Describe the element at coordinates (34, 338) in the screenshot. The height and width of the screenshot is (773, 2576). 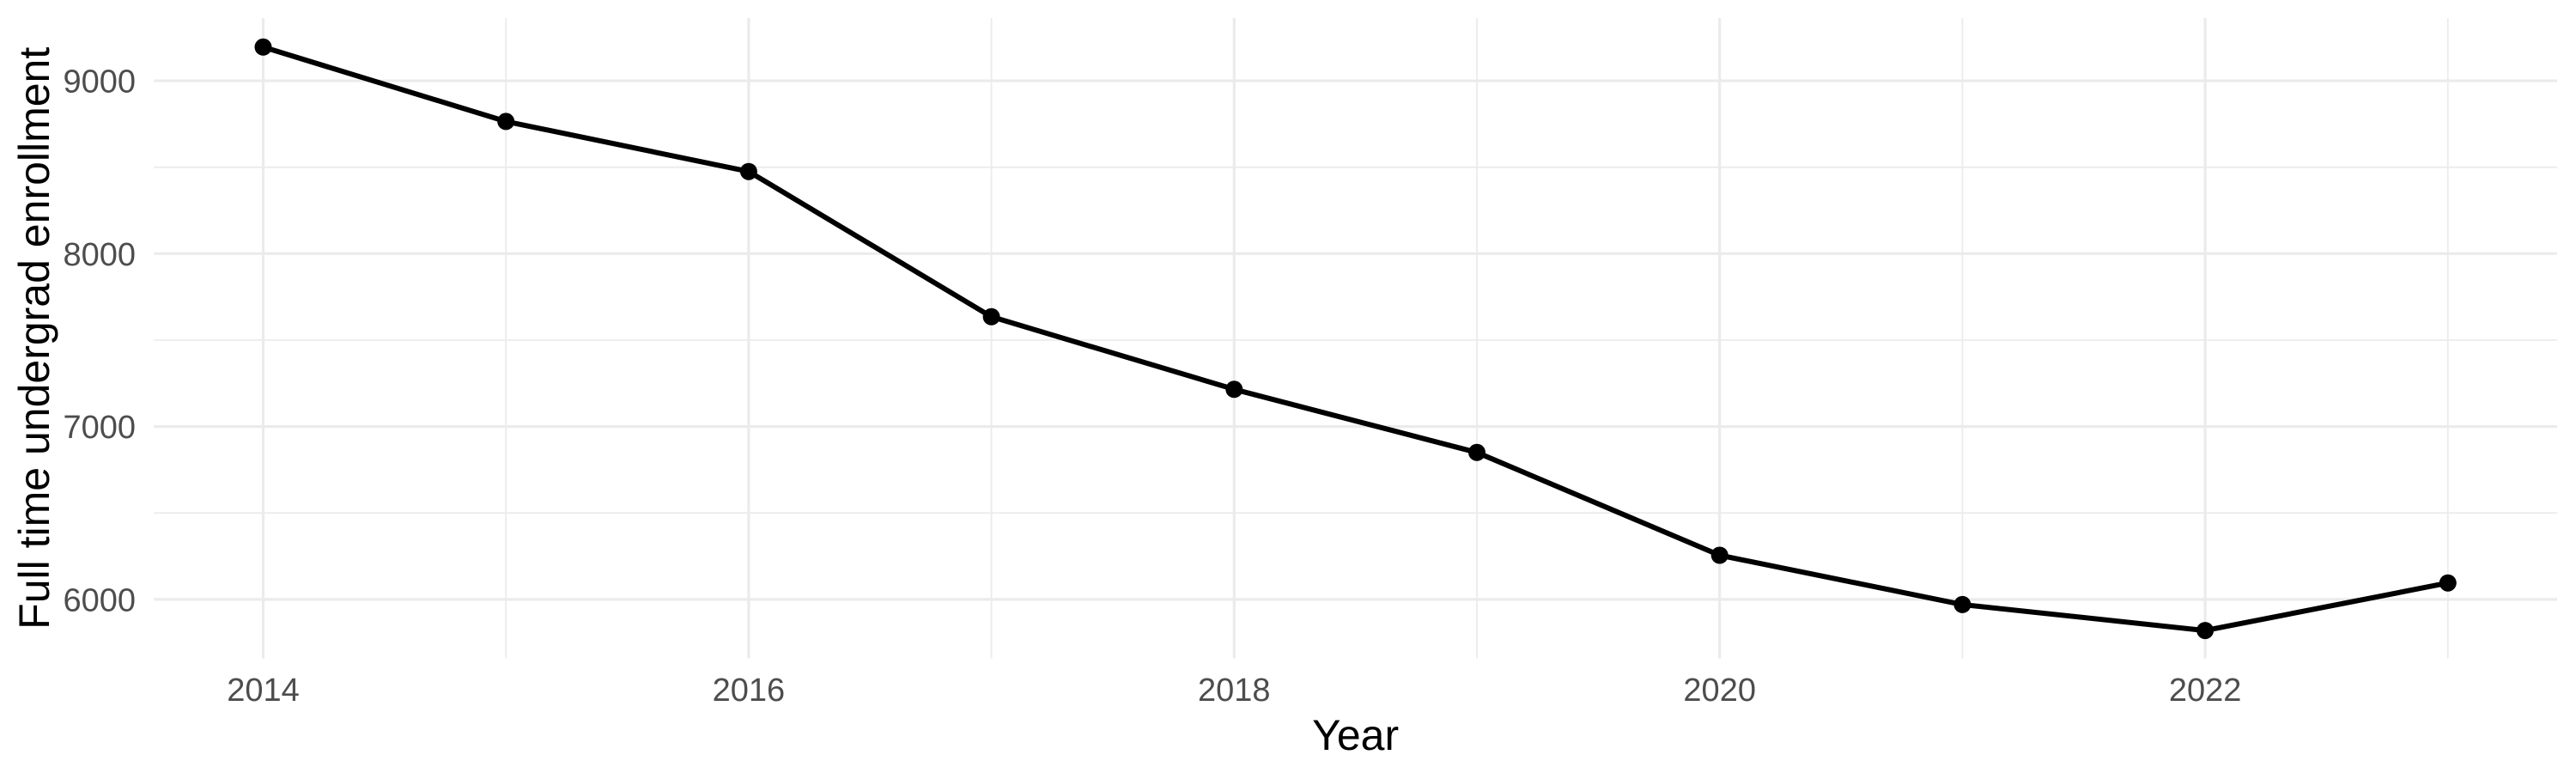
I see `y-axis-title: Full time undergrad enrollment` at that location.